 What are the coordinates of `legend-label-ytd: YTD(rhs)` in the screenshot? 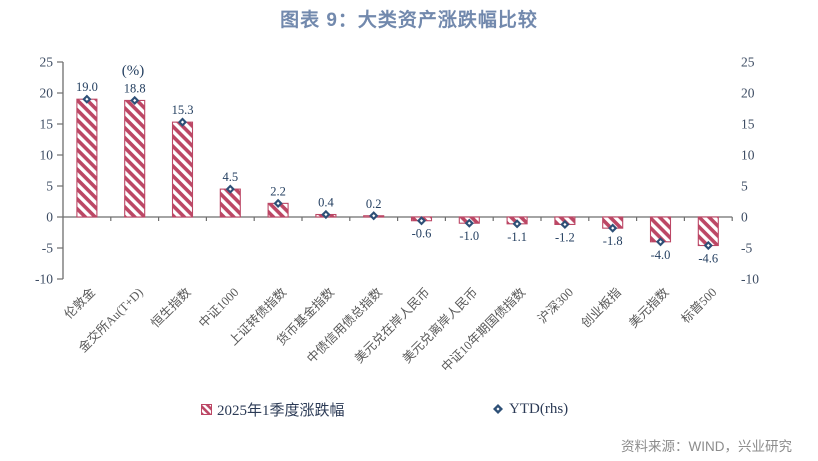 It's located at (539, 408).